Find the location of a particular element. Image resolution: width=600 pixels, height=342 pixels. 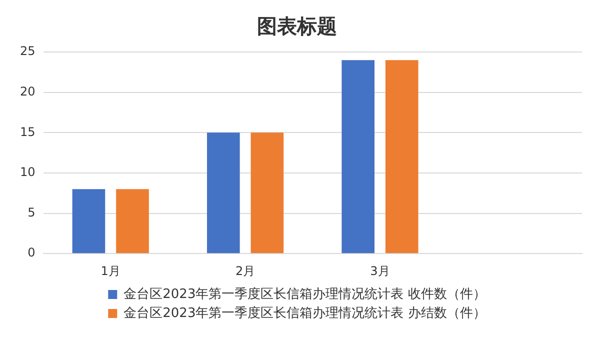

y-tick-label: 10 is located at coordinates (28, 172).